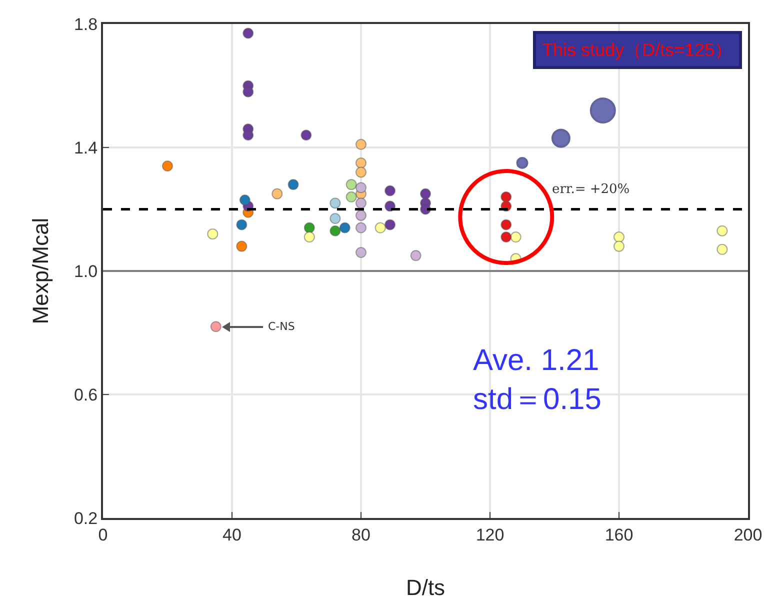 The image size is (779, 606). I want to click on y-tick-label: 1.0, so click(86, 271).